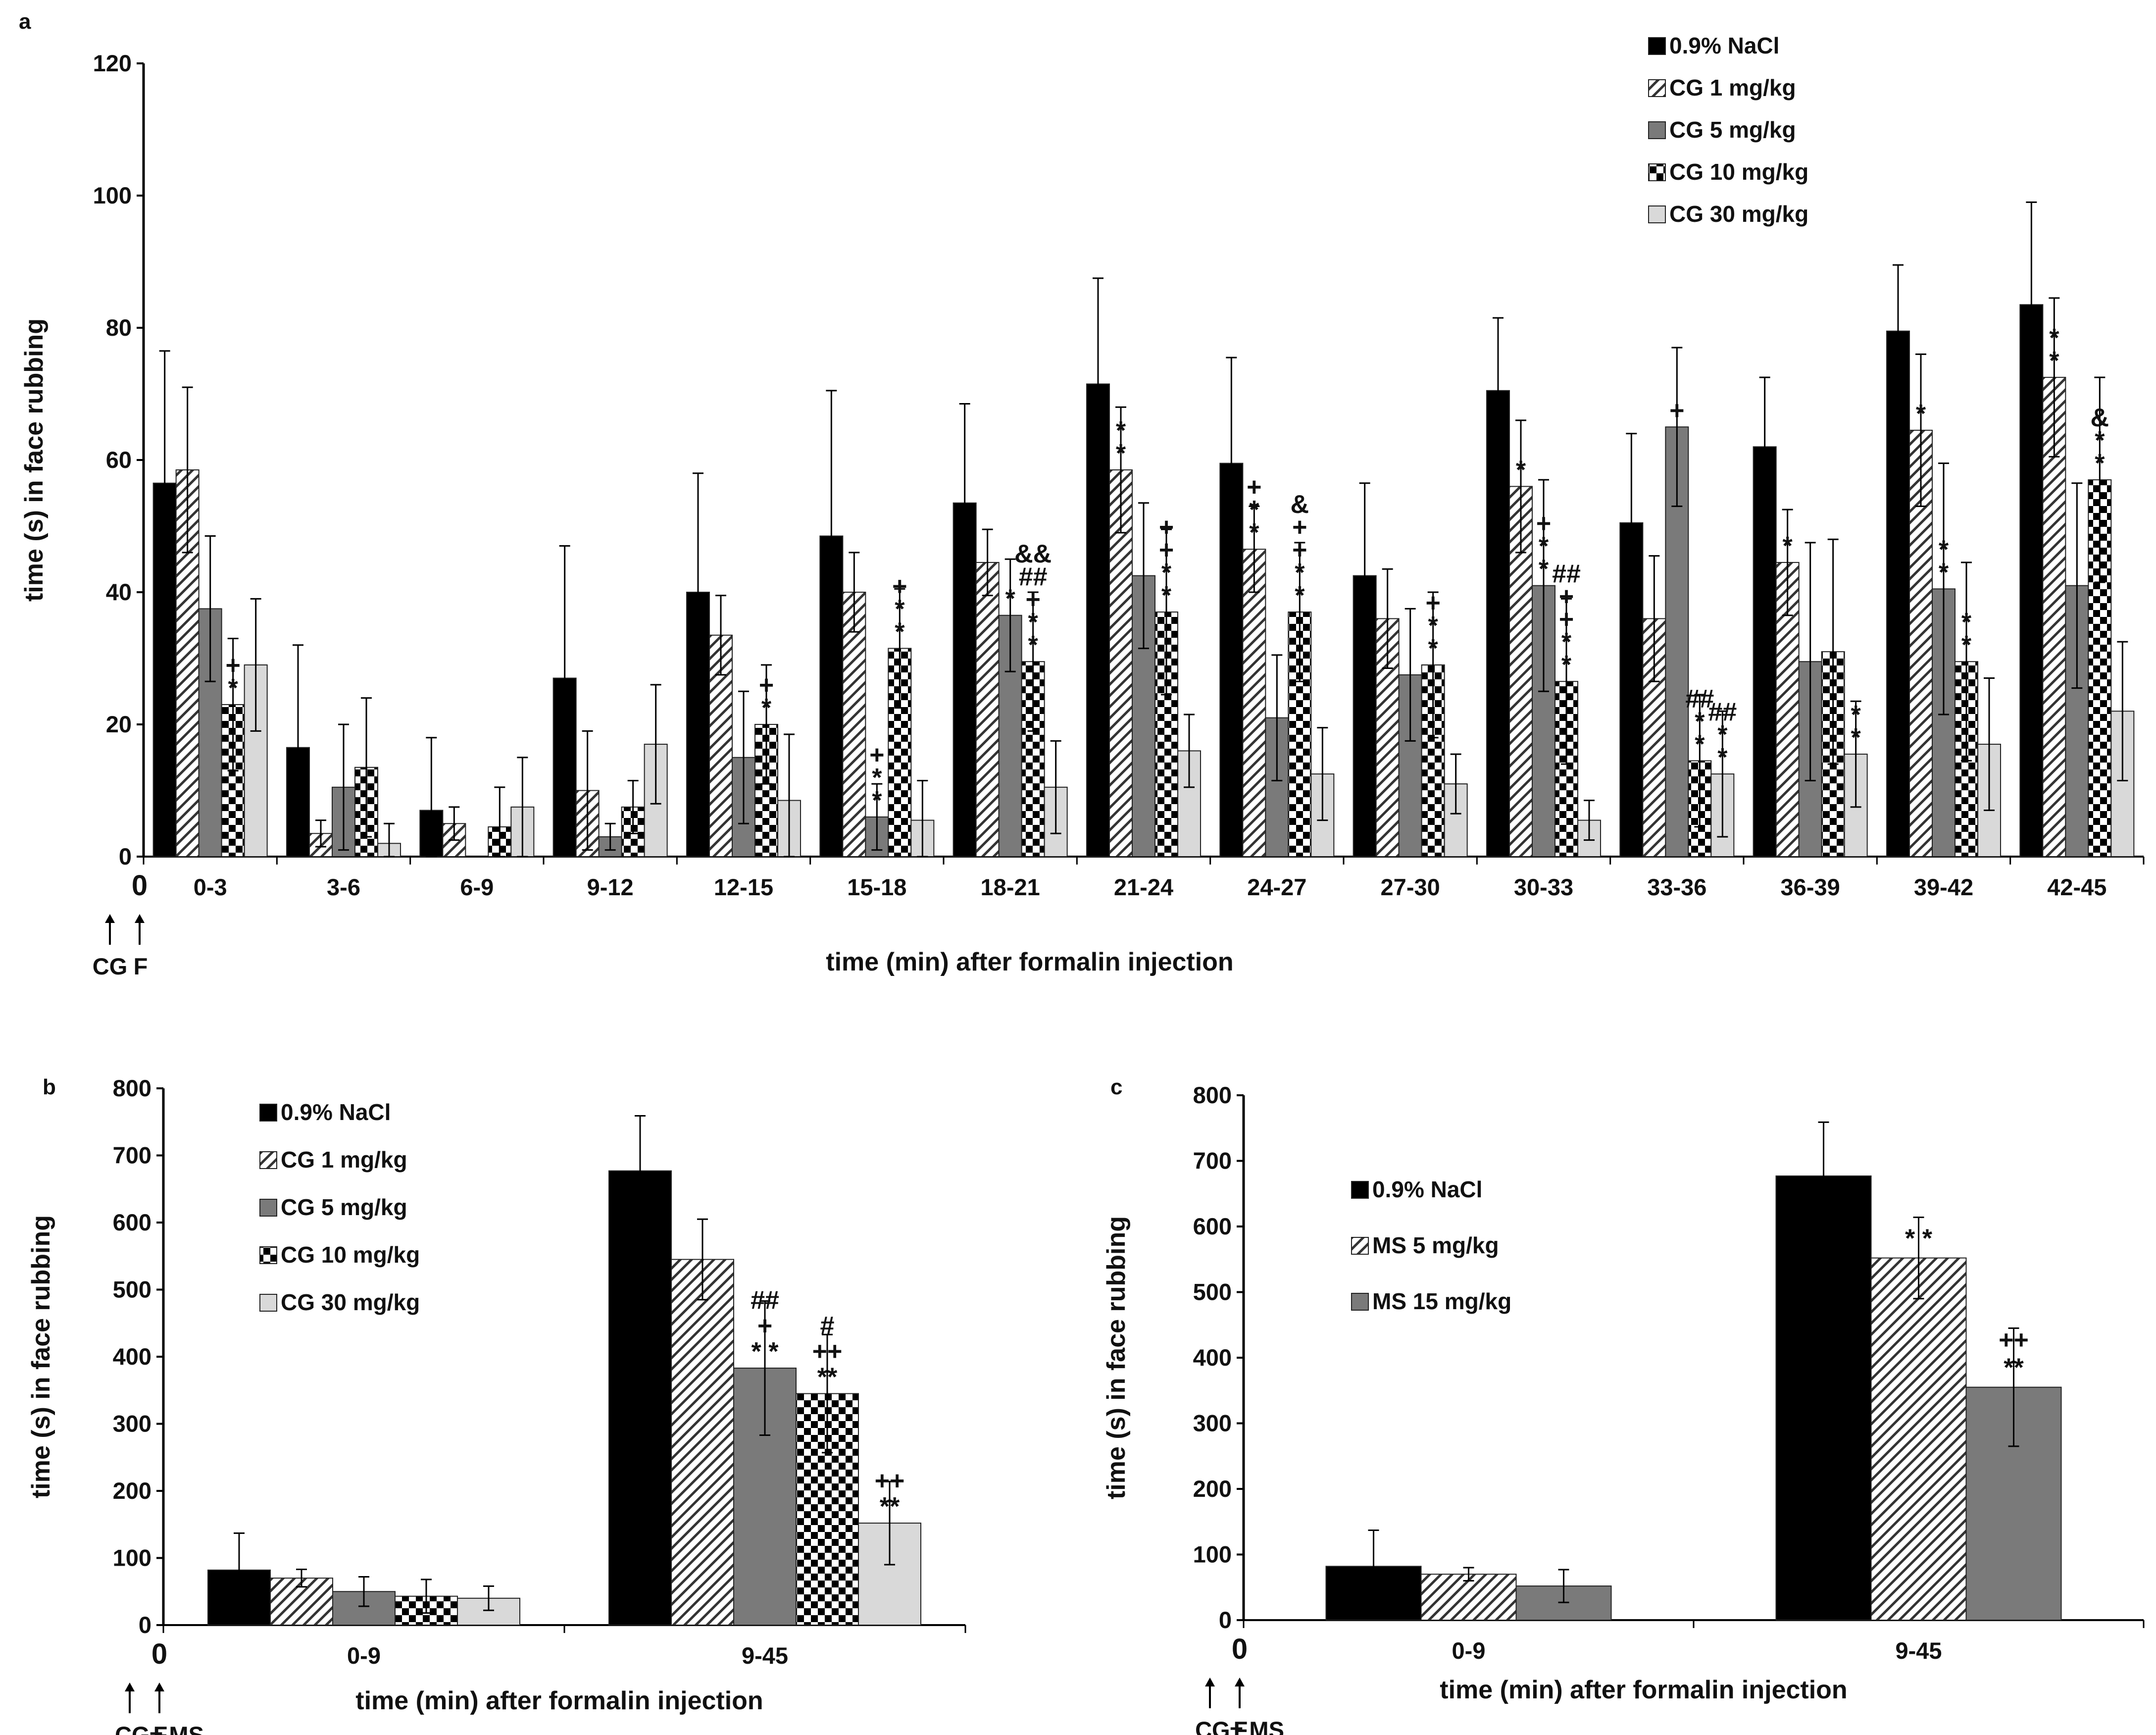 This screenshot has width=2156, height=1735. What do you see at coordinates (119, 724) in the screenshot?
I see `y-tick-label: 20` at bounding box center [119, 724].